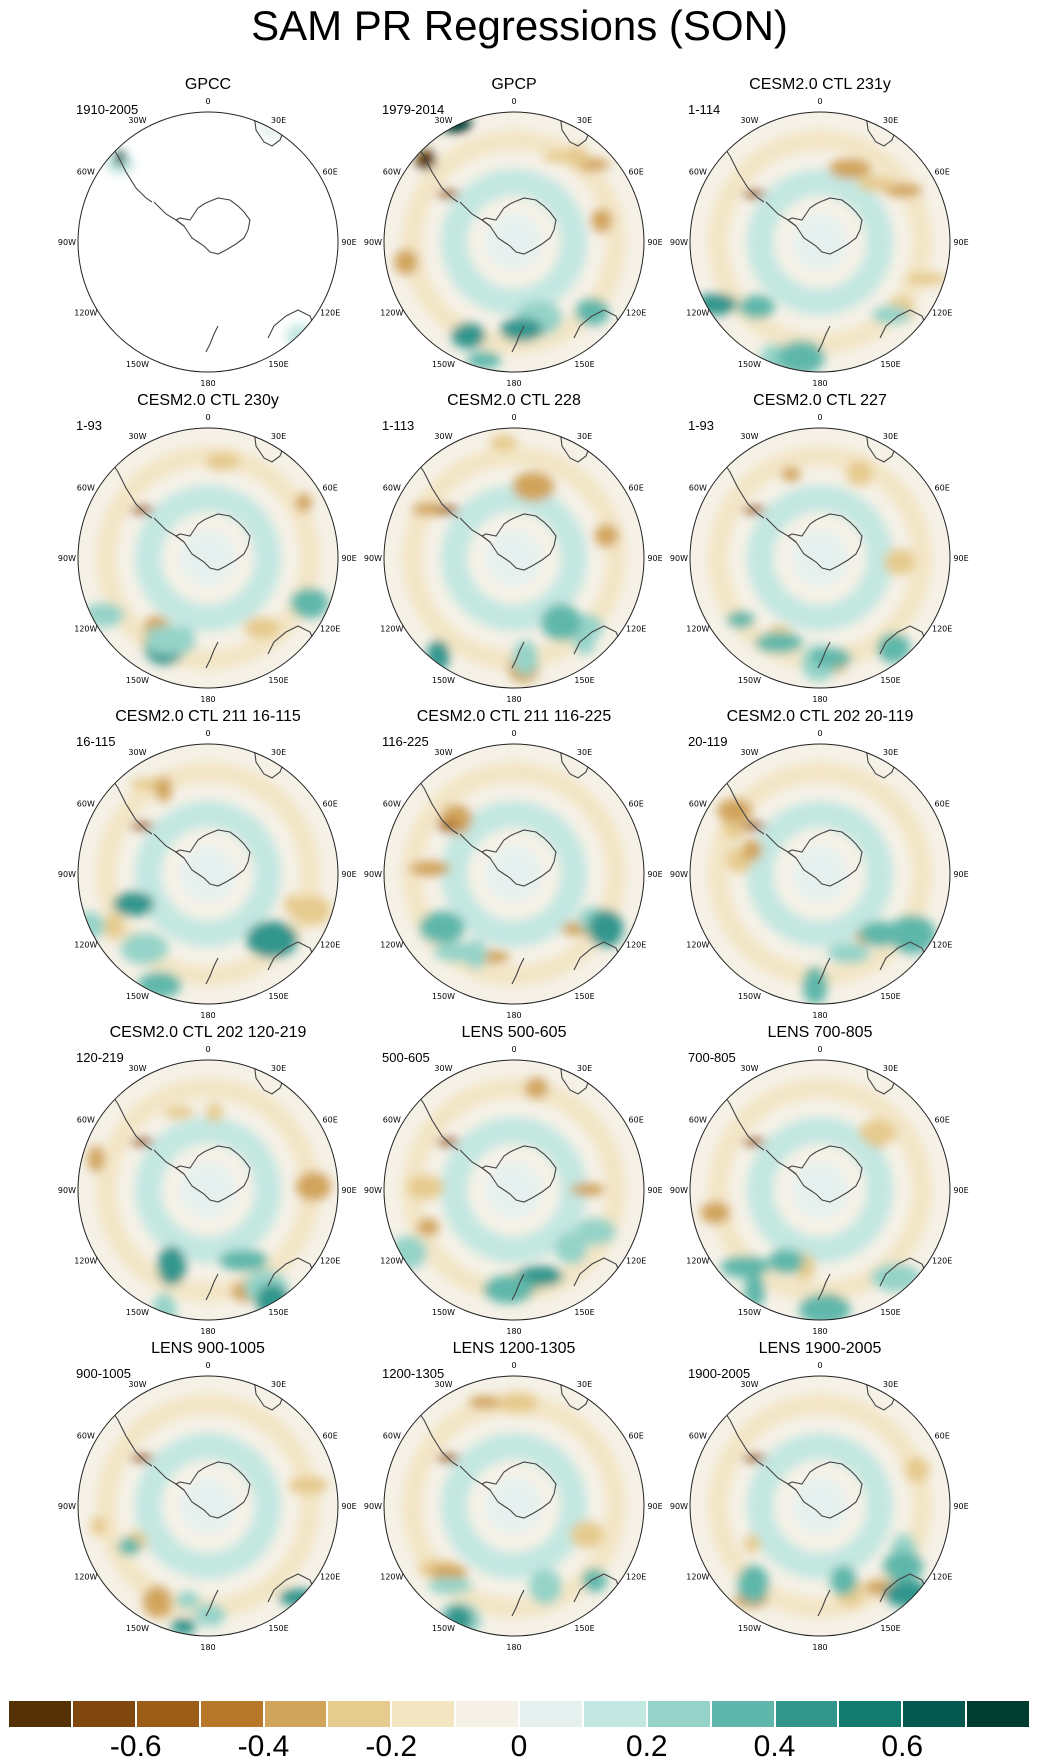 This screenshot has width=1039, height=1764. I want to click on panel-period: 116-225, so click(405, 741).